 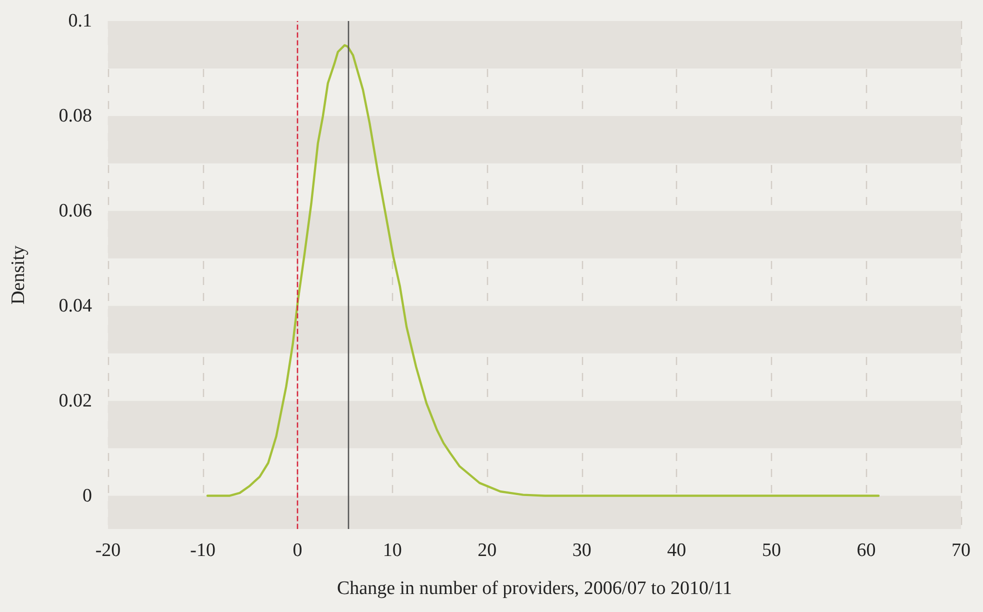 What do you see at coordinates (203, 550) in the screenshot?
I see `x-tick-label: -10` at bounding box center [203, 550].